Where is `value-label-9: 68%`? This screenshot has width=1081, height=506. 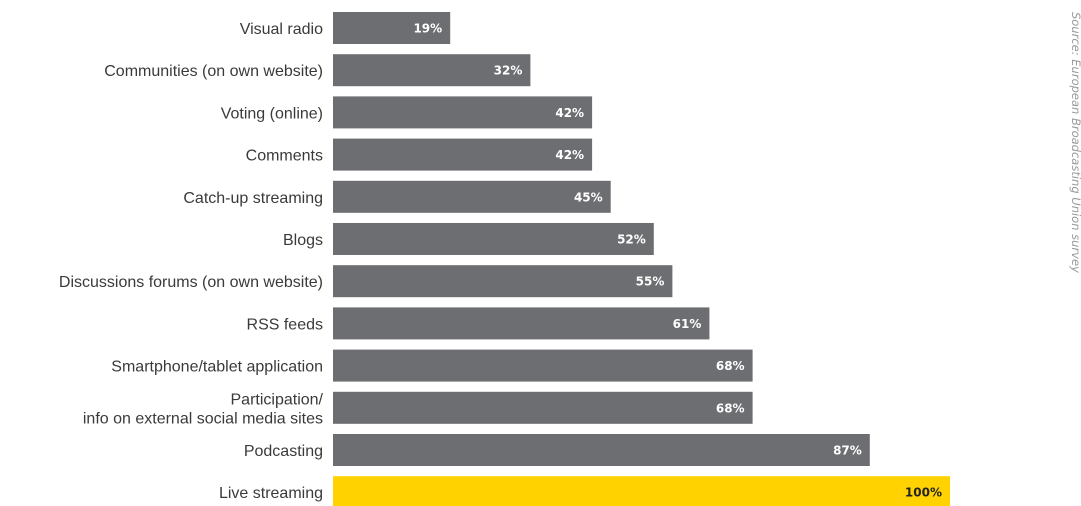
value-label-9: 68% is located at coordinates (730, 408).